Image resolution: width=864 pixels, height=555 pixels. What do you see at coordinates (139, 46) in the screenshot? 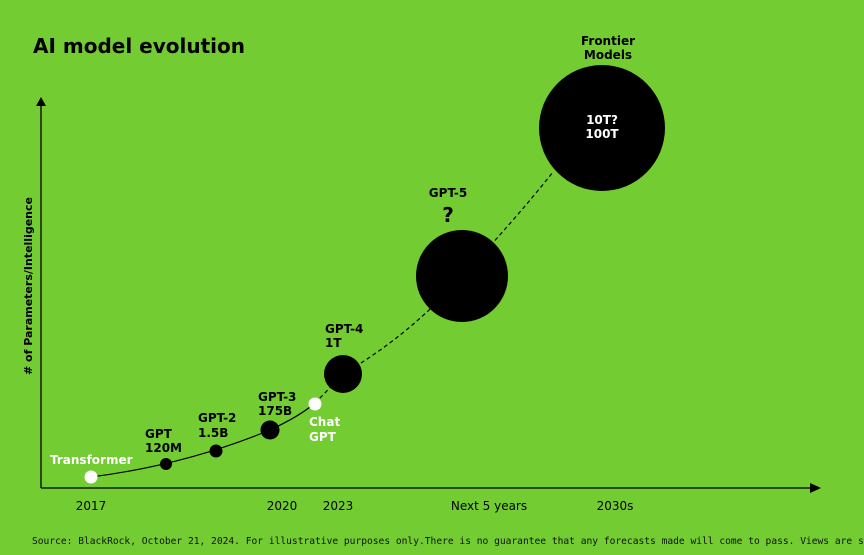
I see `chart-title: AI model evolution` at bounding box center [139, 46].